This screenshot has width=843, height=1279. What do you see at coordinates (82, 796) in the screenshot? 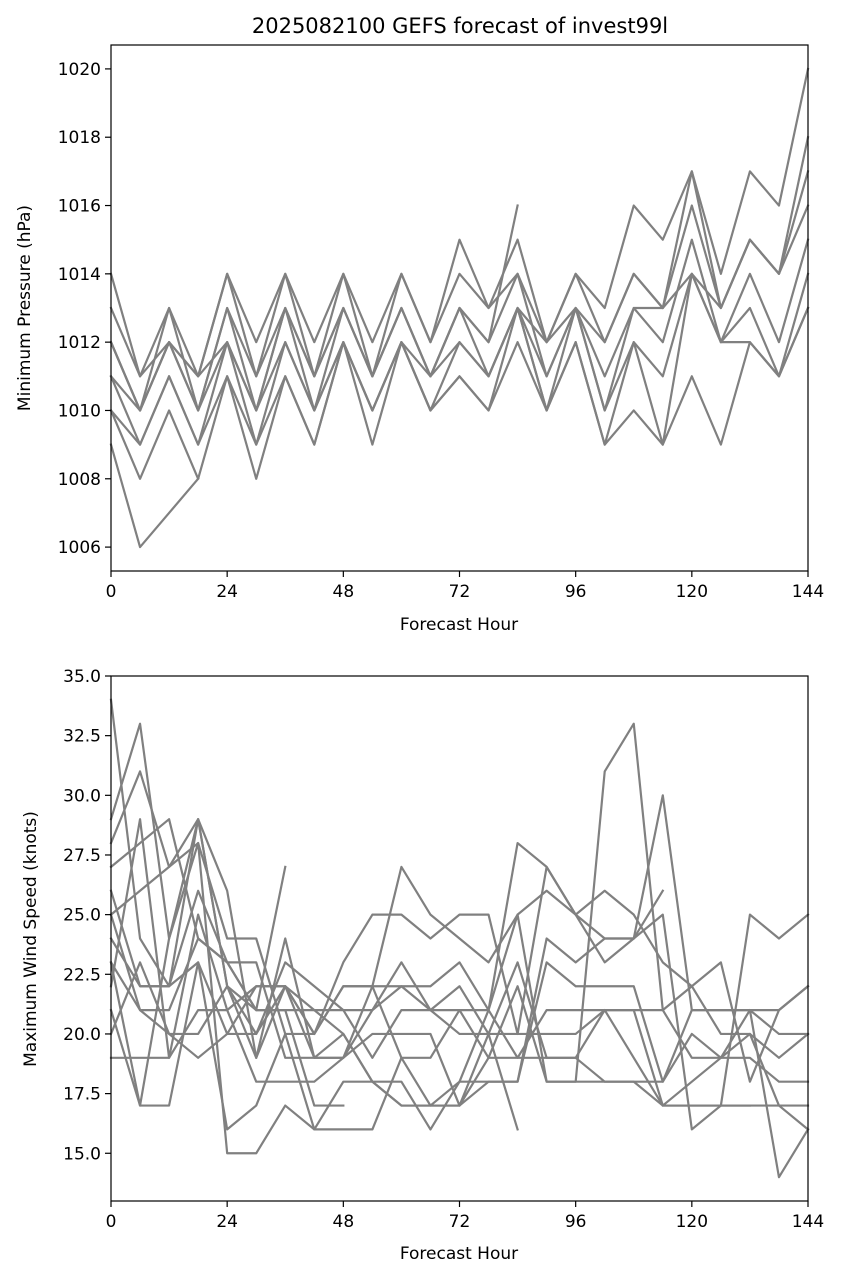
I see `wind-y-tick-label: 30.0` at bounding box center [82, 796].